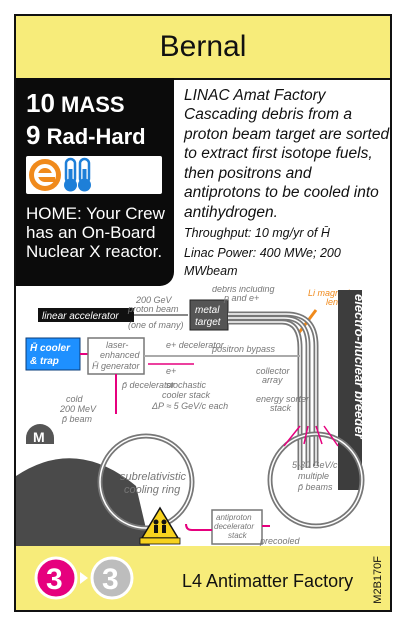 This screenshot has height=626, width=406. What do you see at coordinates (186, 395) in the screenshot?
I see `stochastic-text-2: cooler stack` at bounding box center [186, 395].